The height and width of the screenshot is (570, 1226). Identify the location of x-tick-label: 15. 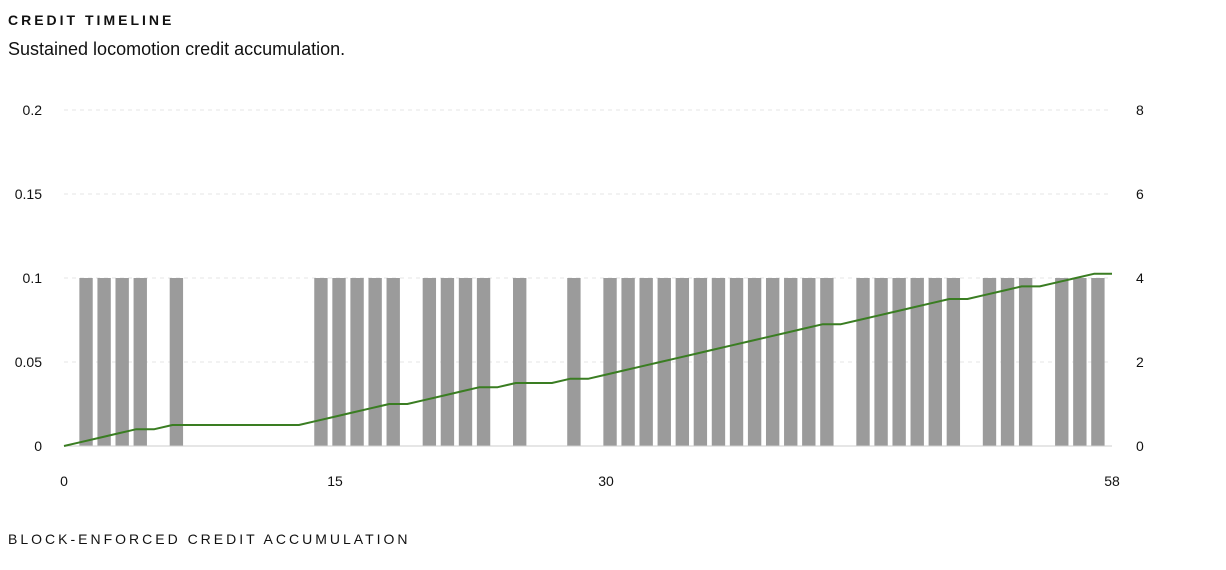
(335, 481).